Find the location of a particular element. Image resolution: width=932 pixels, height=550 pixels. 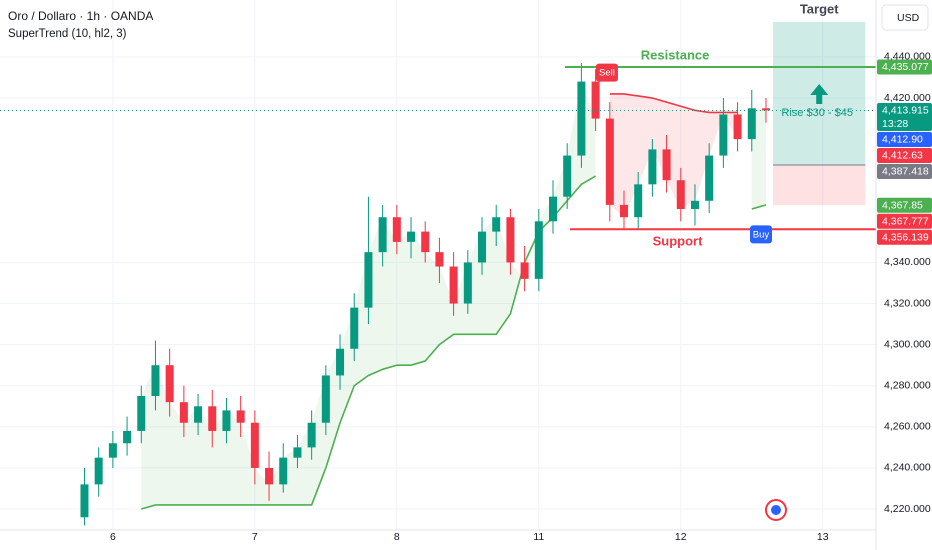

chart-title: Oro / Dollaro · 1h · OANDA is located at coordinates (80, 16).